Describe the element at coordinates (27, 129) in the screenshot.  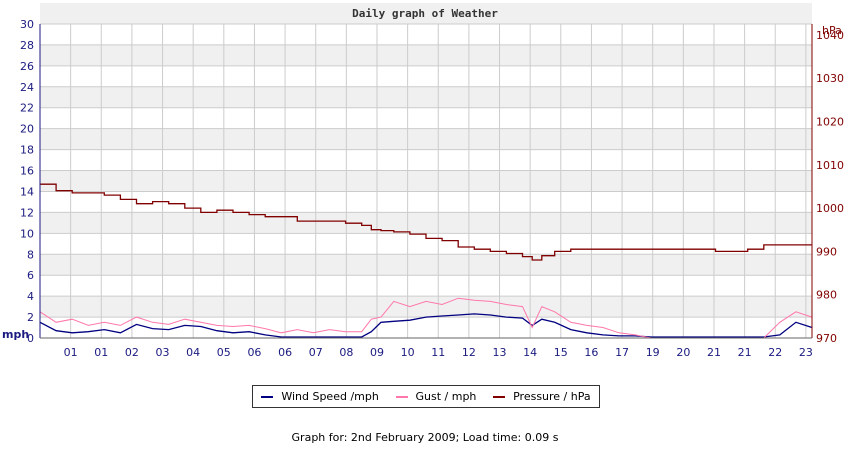
I see `left-tick-label: 20` at that location.